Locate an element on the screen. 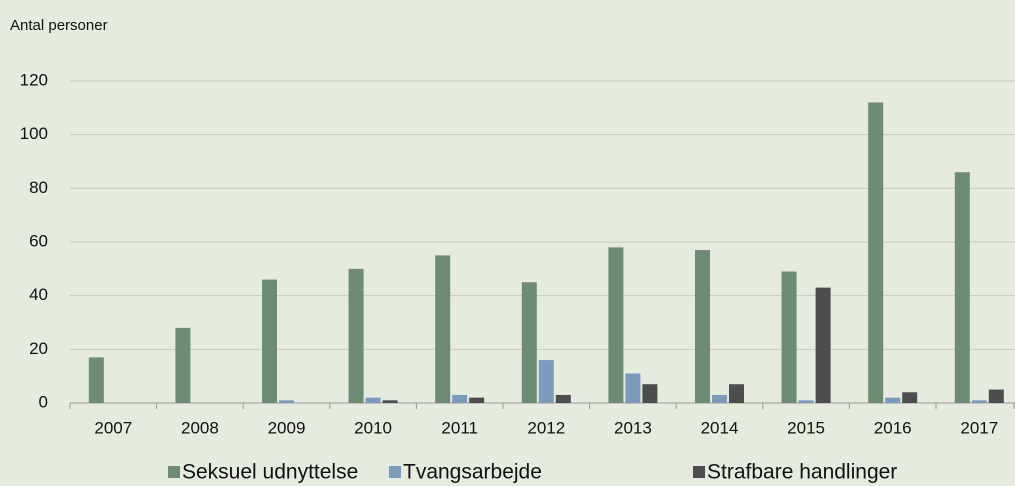  y-tick-label: 20 is located at coordinates (38, 348).